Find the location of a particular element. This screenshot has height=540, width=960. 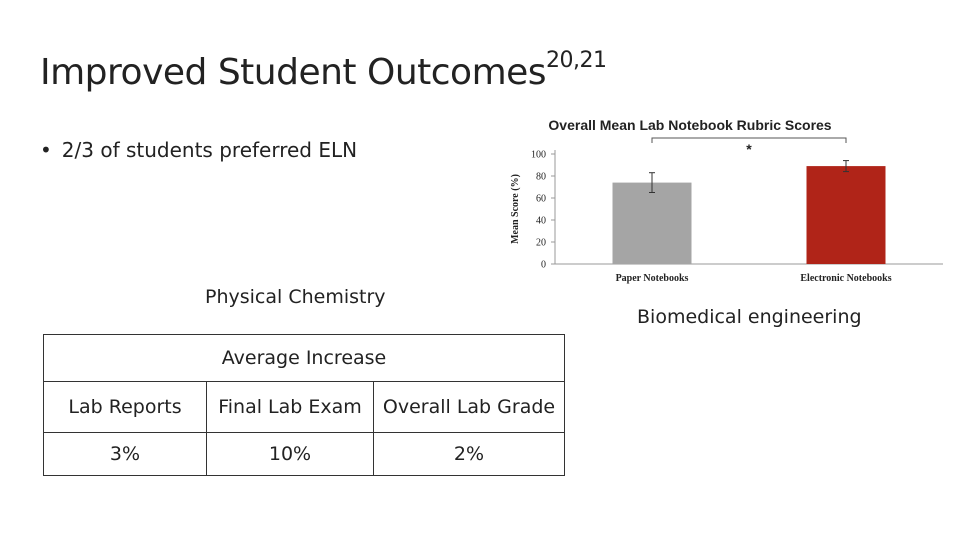

bar-electronic-notebooks is located at coordinates (846, 215).